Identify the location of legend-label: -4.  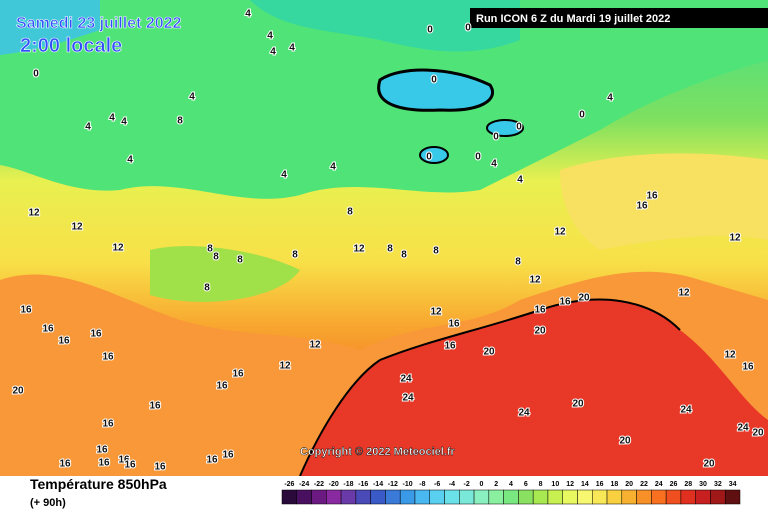
(452, 484).